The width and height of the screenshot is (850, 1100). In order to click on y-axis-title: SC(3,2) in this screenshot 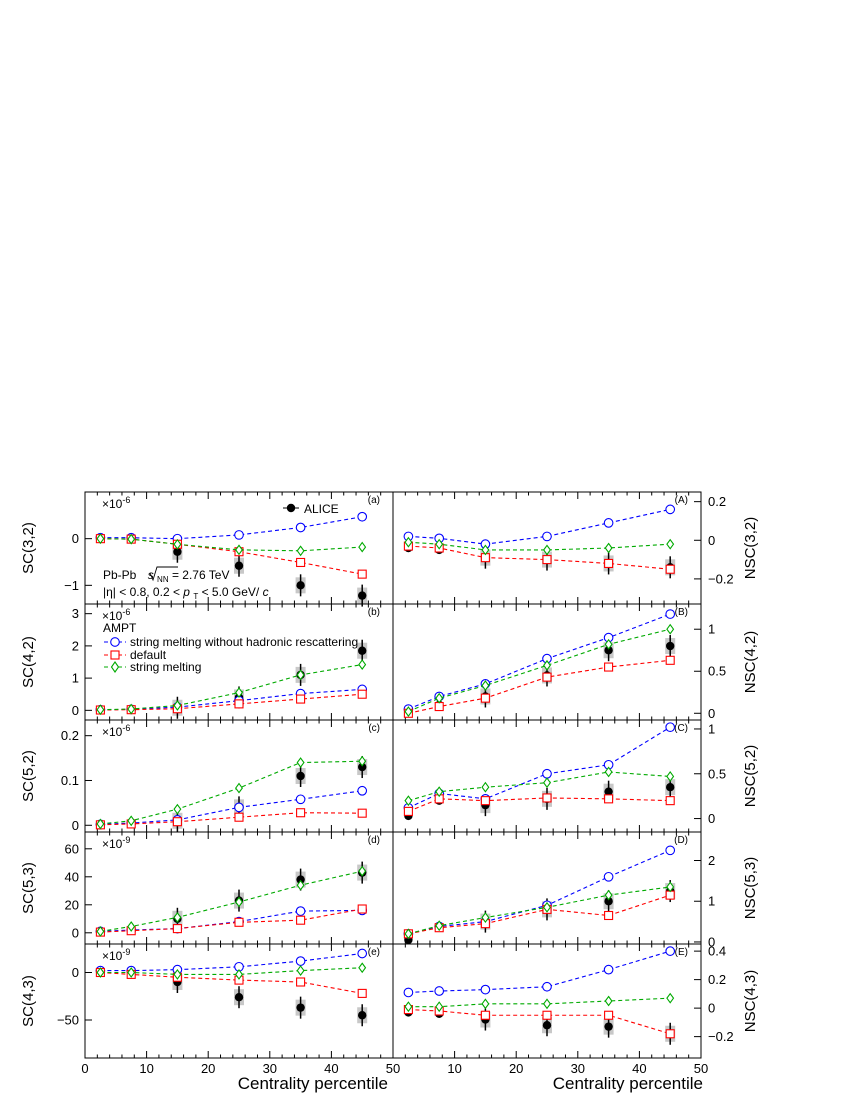, I will do `click(28, 548)`.